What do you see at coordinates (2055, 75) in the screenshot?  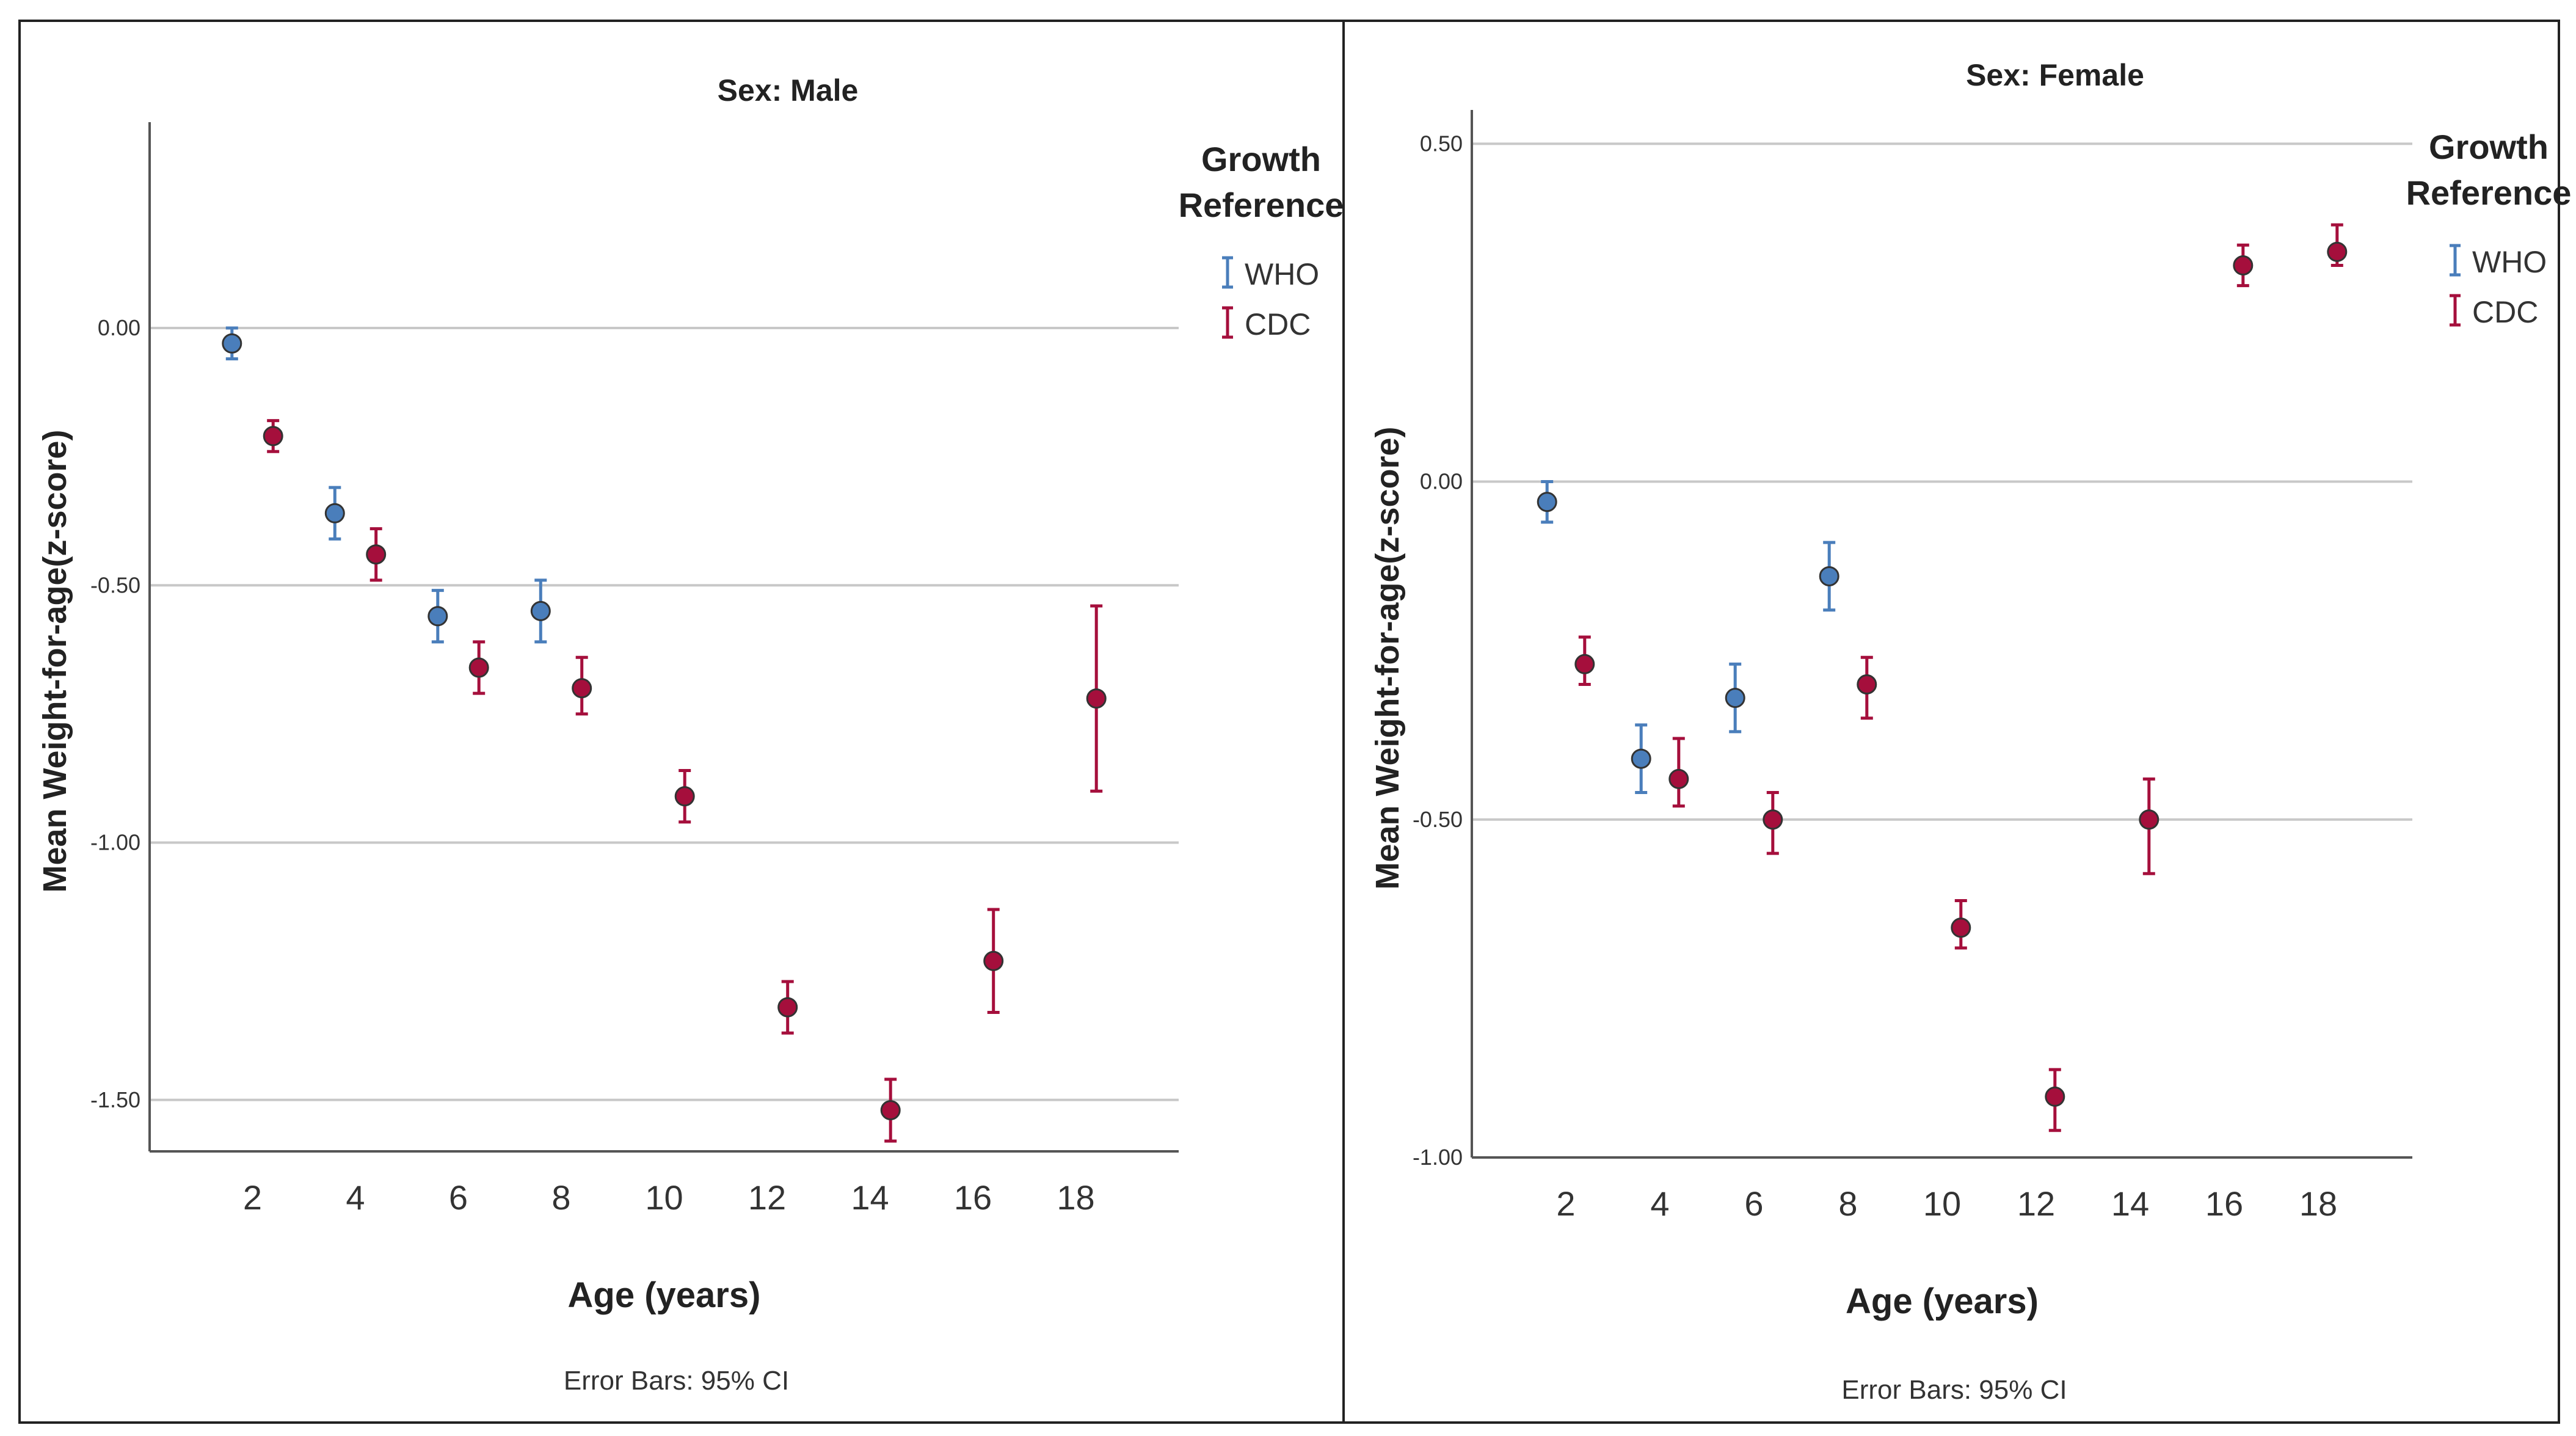 I see `panel-title: Sex: Female` at bounding box center [2055, 75].